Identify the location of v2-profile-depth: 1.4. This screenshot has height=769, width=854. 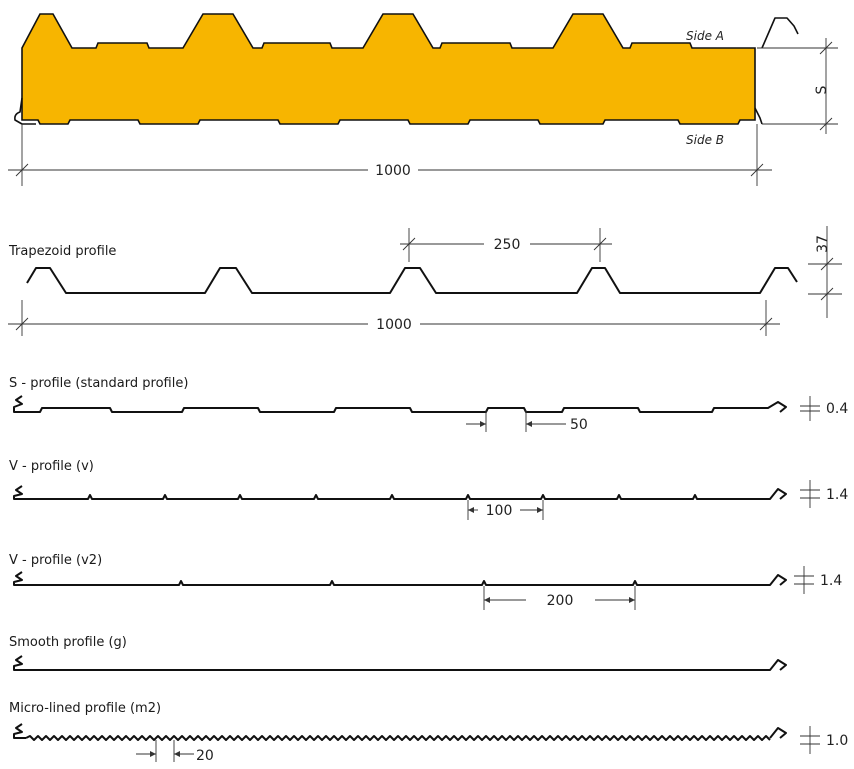
(831, 581).